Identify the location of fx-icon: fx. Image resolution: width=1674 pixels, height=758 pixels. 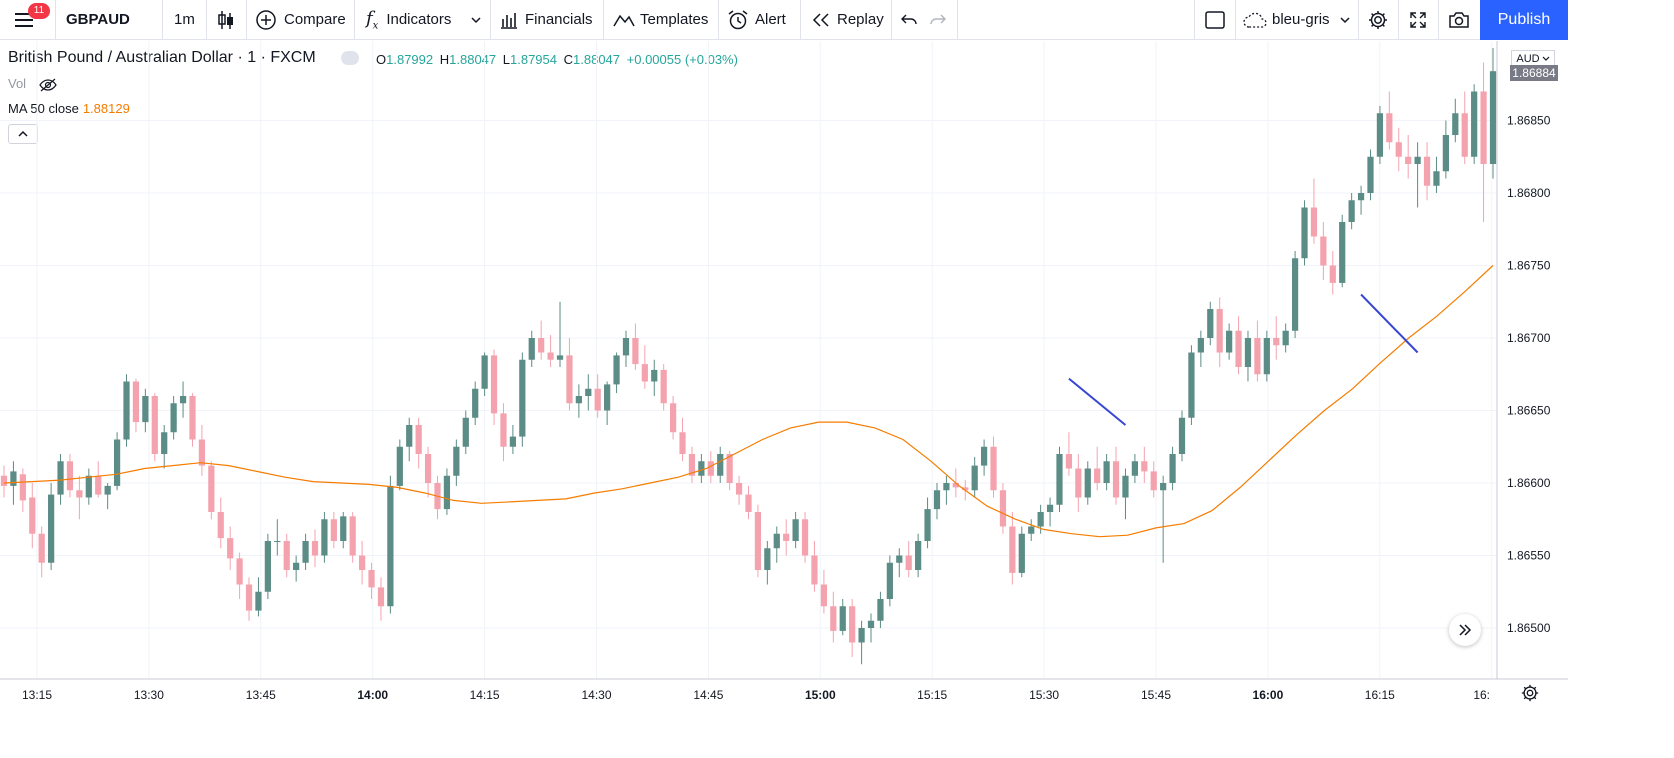
(372, 19).